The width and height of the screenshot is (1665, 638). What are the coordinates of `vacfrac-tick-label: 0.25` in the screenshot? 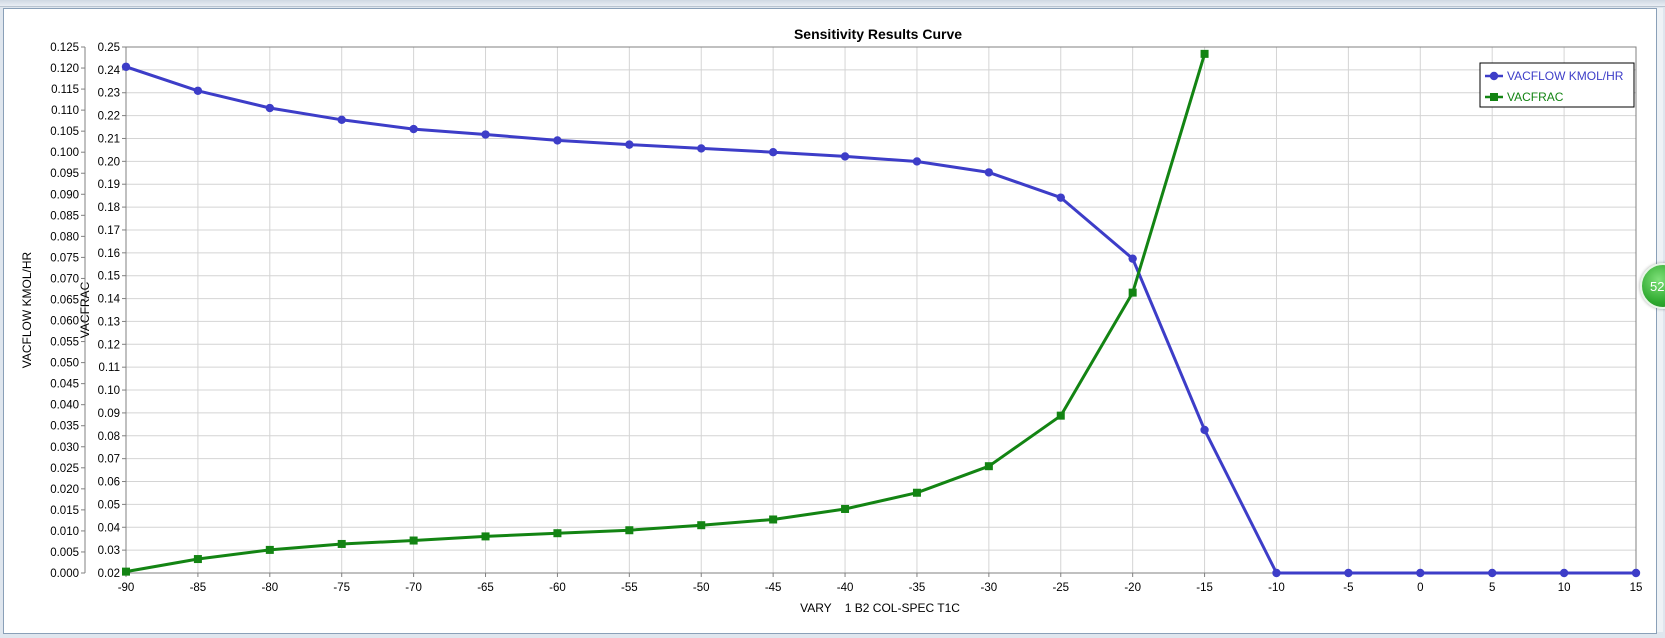 It's located at (109, 48).